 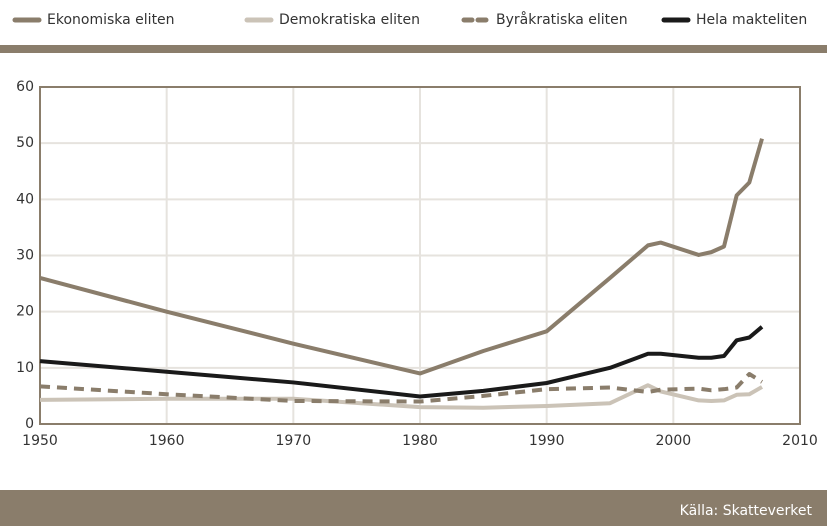 I want to click on y-tick-label: 30, so click(x=25, y=256).